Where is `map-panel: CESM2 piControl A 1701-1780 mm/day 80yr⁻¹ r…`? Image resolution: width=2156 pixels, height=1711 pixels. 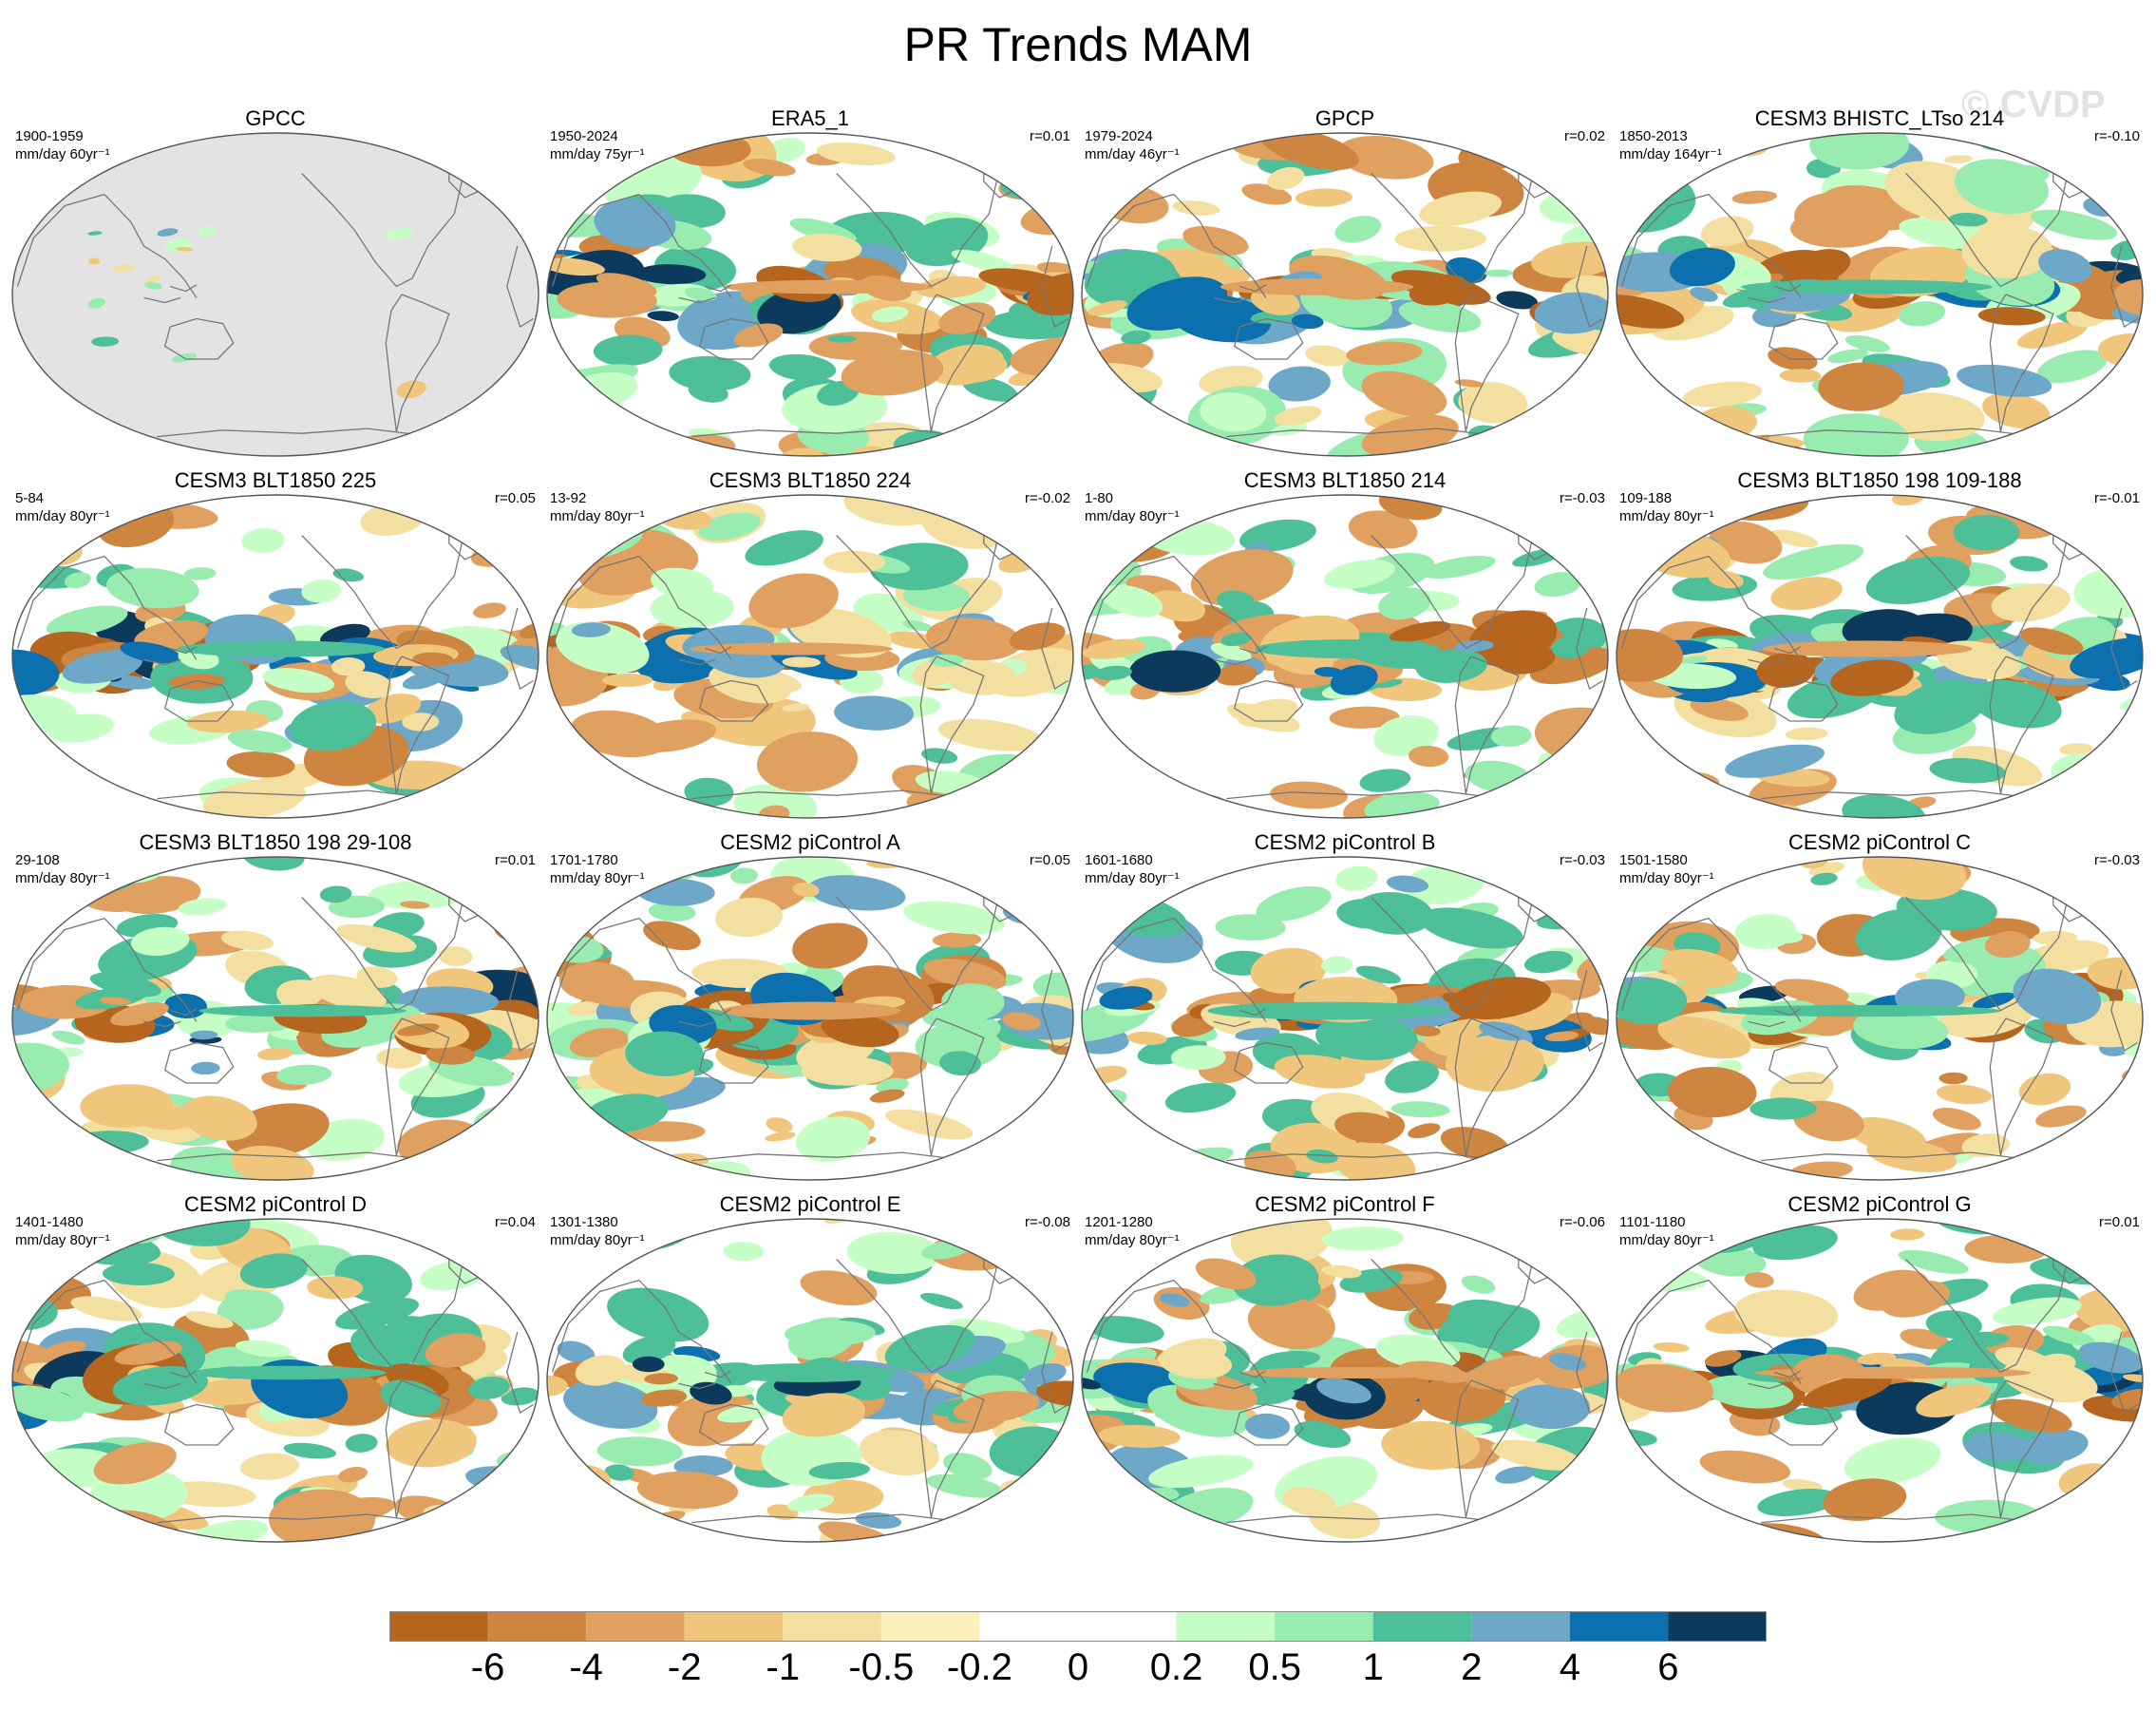 map-panel: CESM2 piControl A 1701-1780 mm/day 80yr⁻¹ r… is located at coordinates (810, 1006).